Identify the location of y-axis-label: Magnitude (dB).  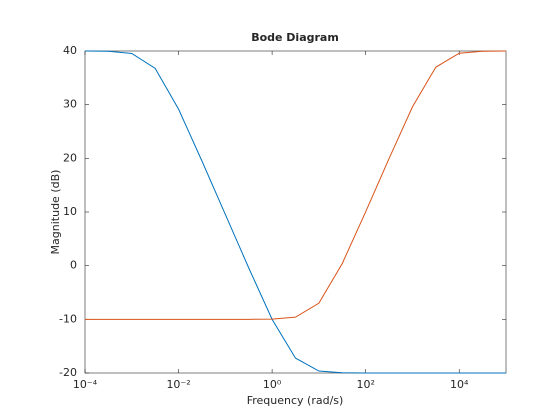
(55, 212).